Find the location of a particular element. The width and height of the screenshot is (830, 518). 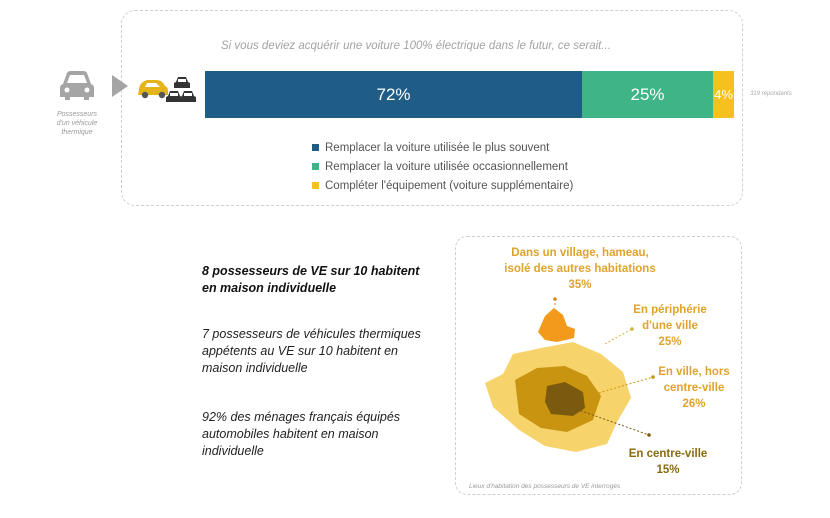

zone-label-periphery: En périphérie d'une ville 25% is located at coordinates (670, 326).